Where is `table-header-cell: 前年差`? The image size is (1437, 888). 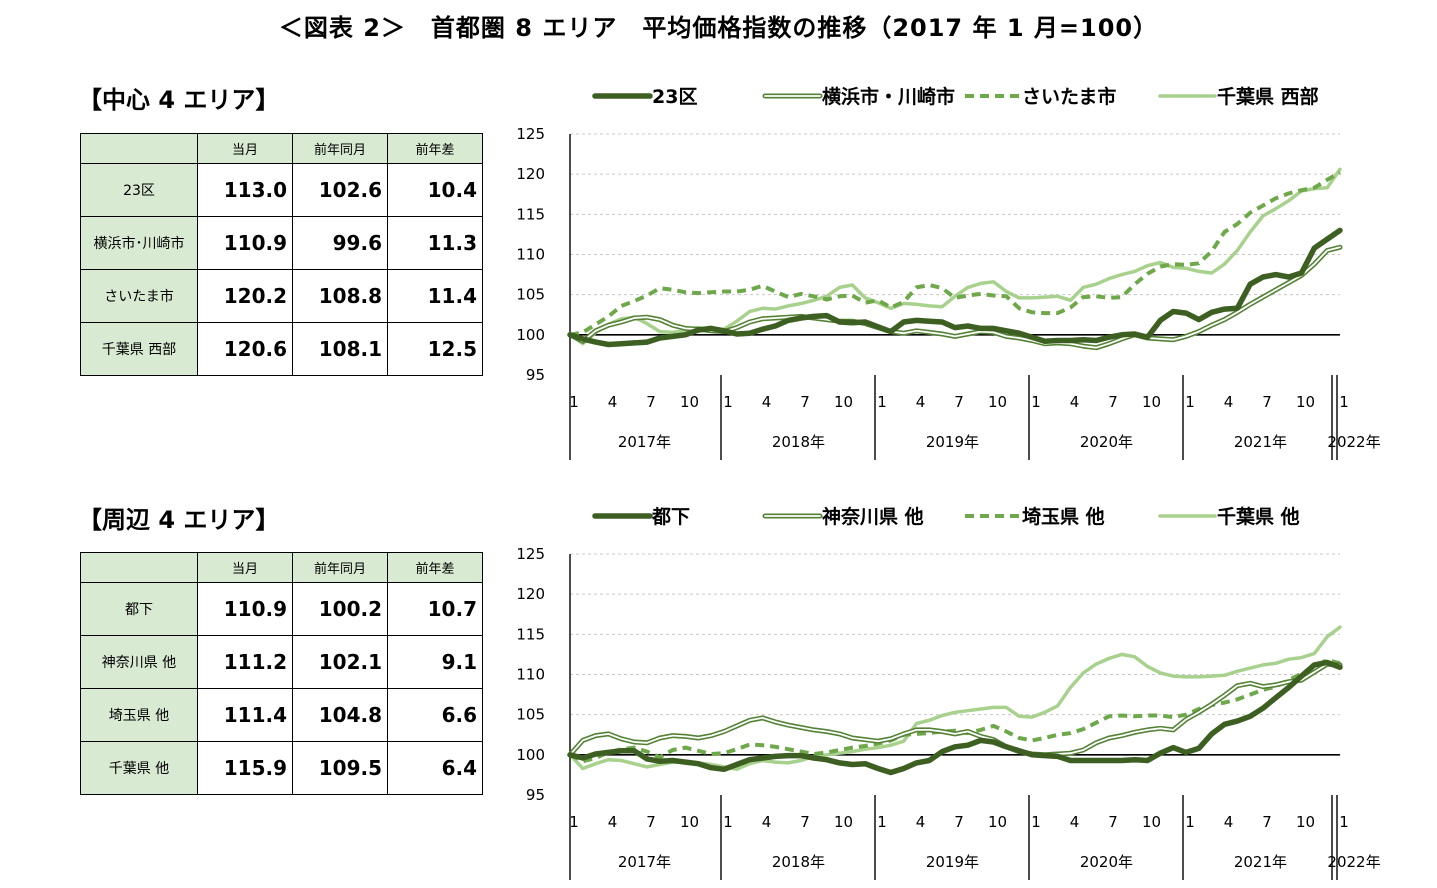 table-header-cell: 前年差 is located at coordinates (435, 148).